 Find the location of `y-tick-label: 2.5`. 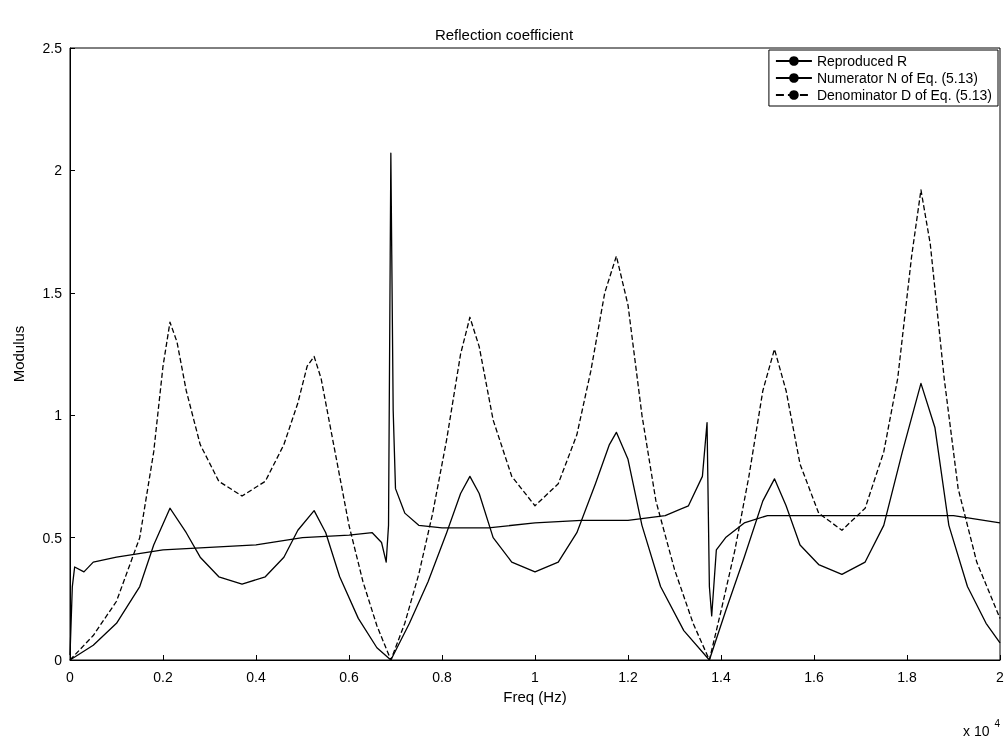

y-tick-label: 2.5 is located at coordinates (52, 48).